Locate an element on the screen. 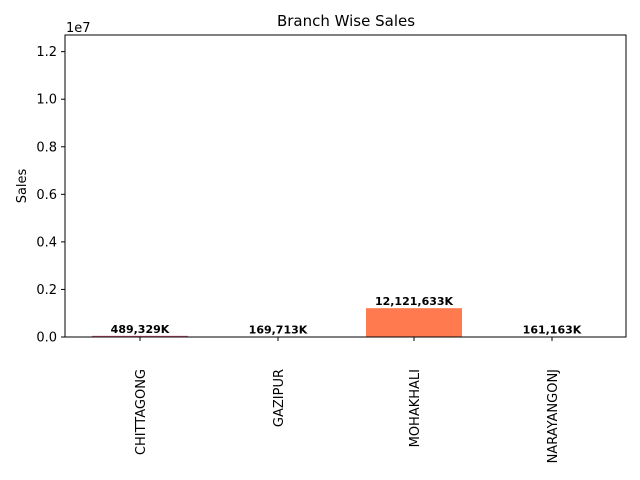 The width and height of the screenshot is (640, 480). x-tick-label: MOHAKHALI is located at coordinates (415, 408).